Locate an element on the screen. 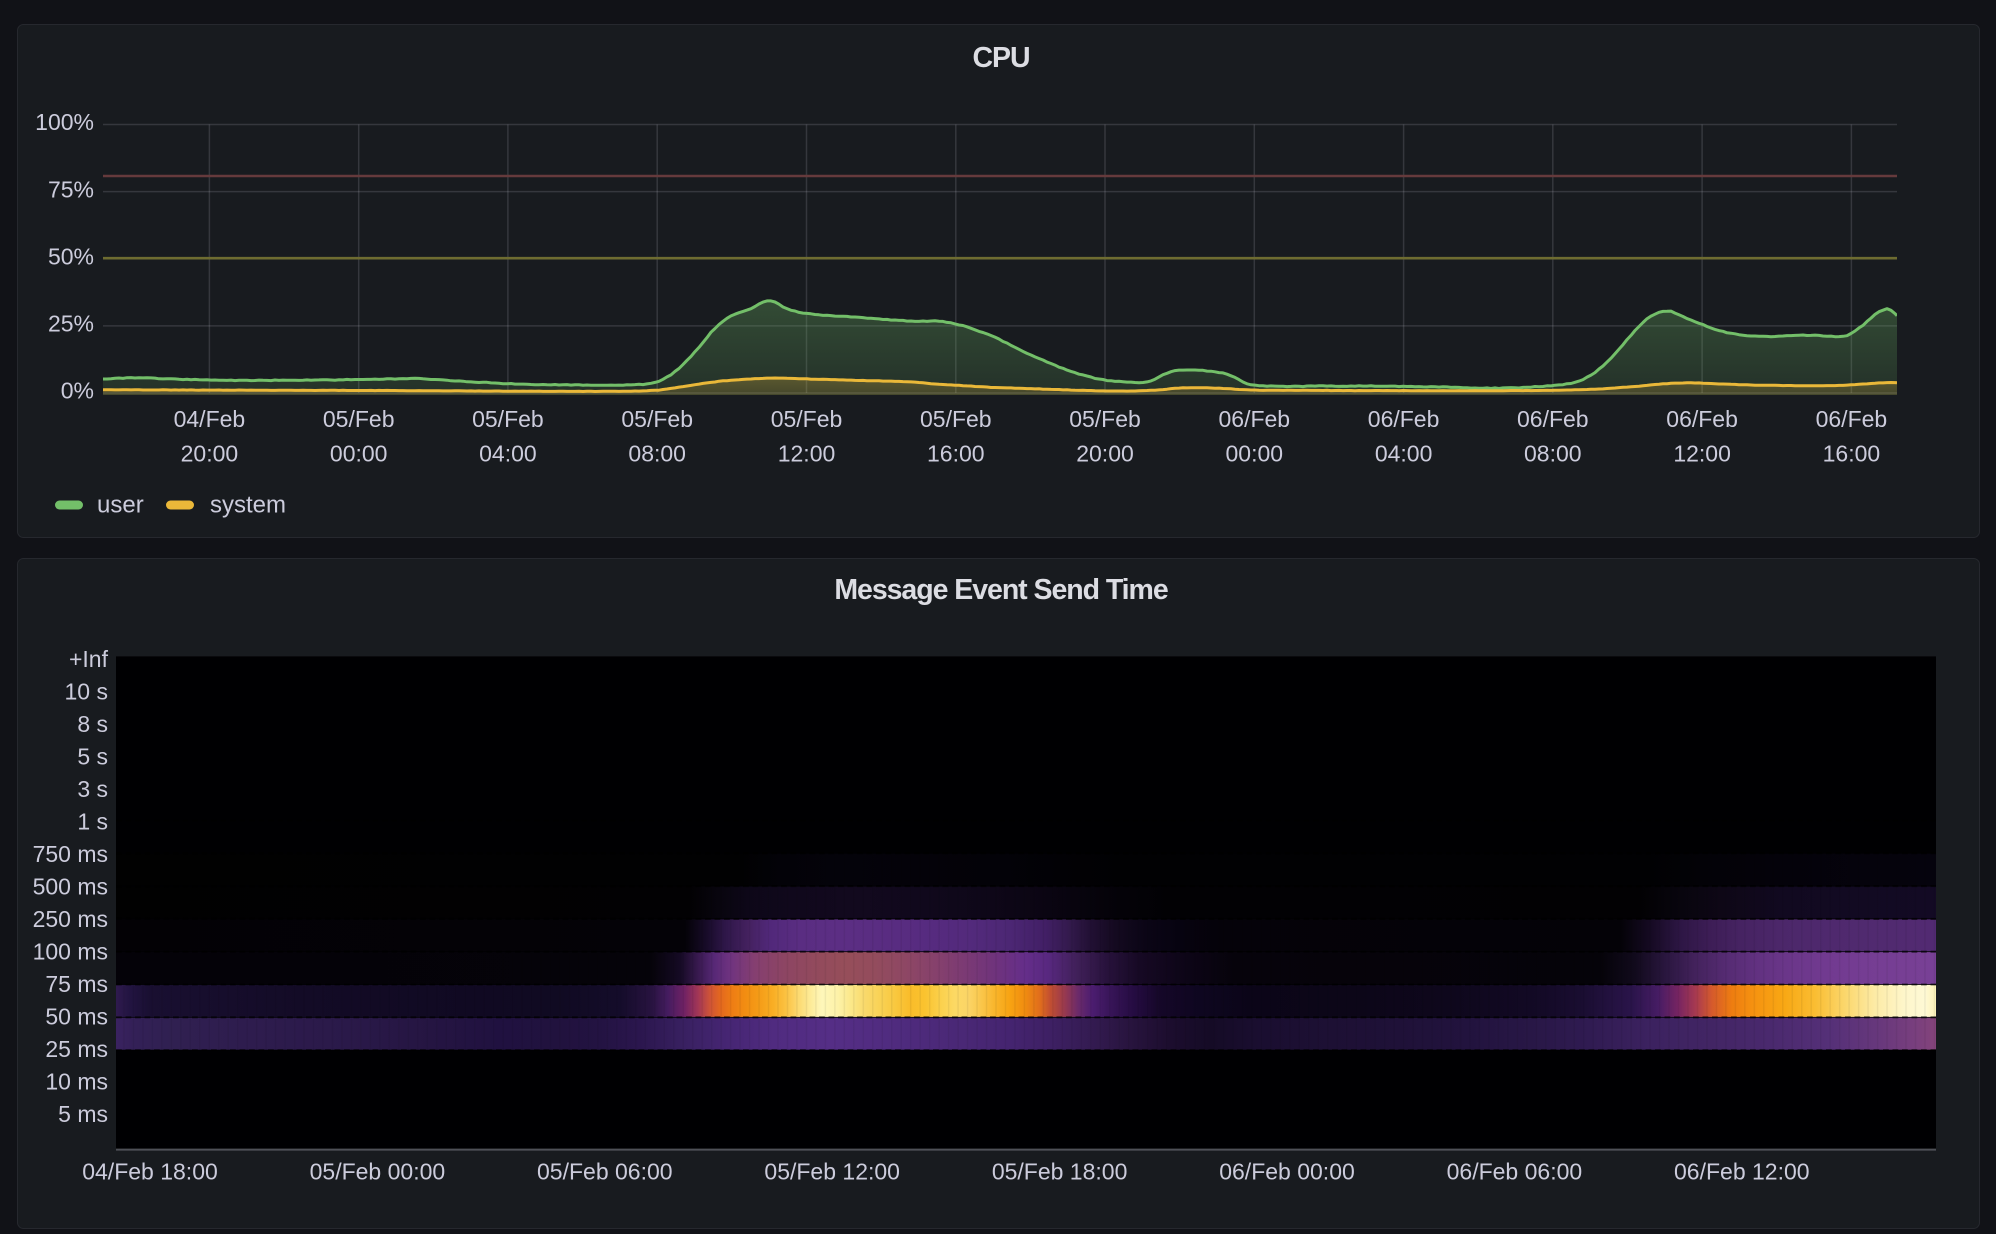 This screenshot has height=1234, width=1996. svg-text: 06/Feb 06:00 is located at coordinates (1515, 1172).